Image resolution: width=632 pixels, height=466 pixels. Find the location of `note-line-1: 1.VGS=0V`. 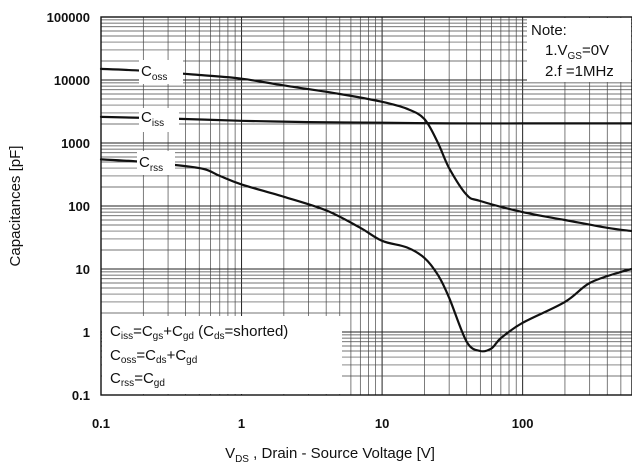

note-line-1: 1.VGS=0V is located at coordinates (577, 52).